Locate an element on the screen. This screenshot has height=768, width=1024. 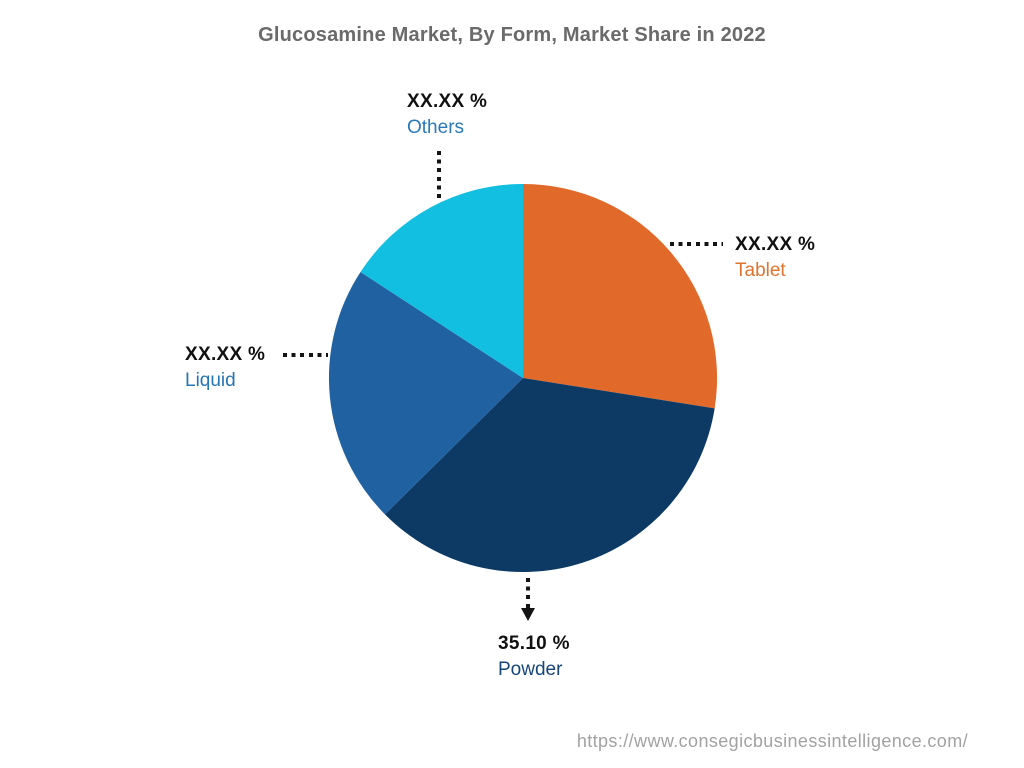
others-leader-line is located at coordinates (439, 174).